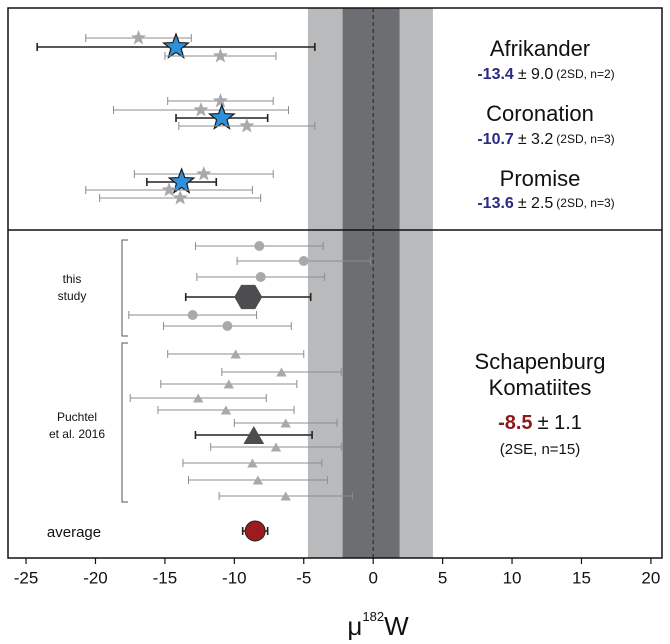  I want to click on group-stat: -13.6 ± 2.5 (2SD, n=3), so click(545, 203).